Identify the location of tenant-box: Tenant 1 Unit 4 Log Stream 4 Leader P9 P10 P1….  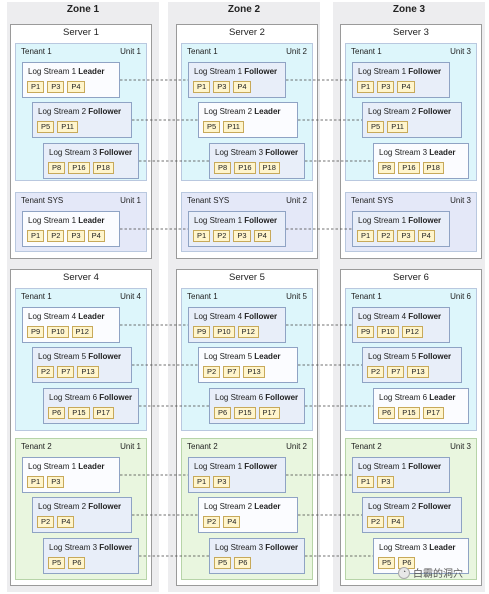
(81, 359).